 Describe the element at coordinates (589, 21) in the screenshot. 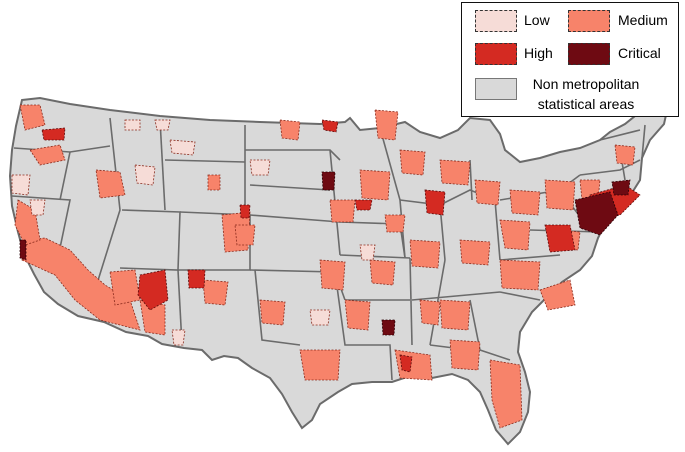

I see `legend-swatch-medium` at that location.